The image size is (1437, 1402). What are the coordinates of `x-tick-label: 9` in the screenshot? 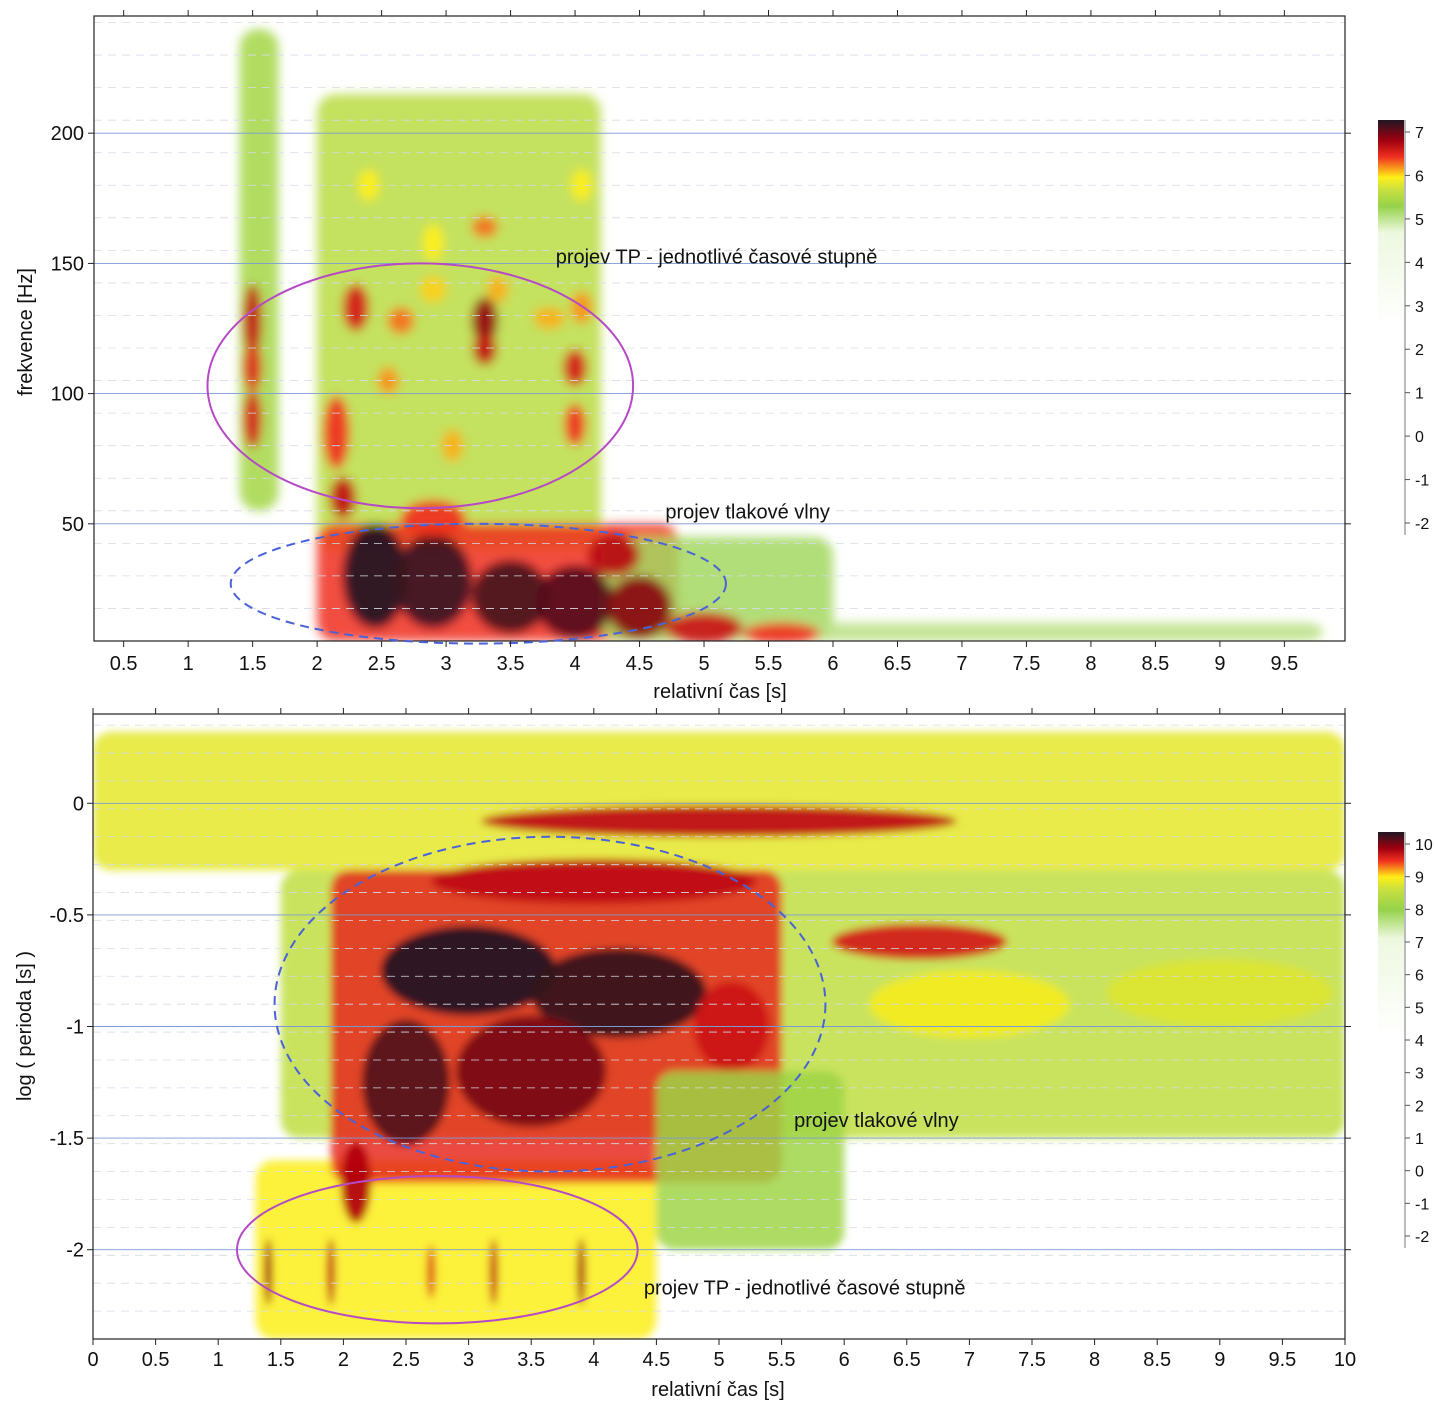 It's located at (1219, 664).